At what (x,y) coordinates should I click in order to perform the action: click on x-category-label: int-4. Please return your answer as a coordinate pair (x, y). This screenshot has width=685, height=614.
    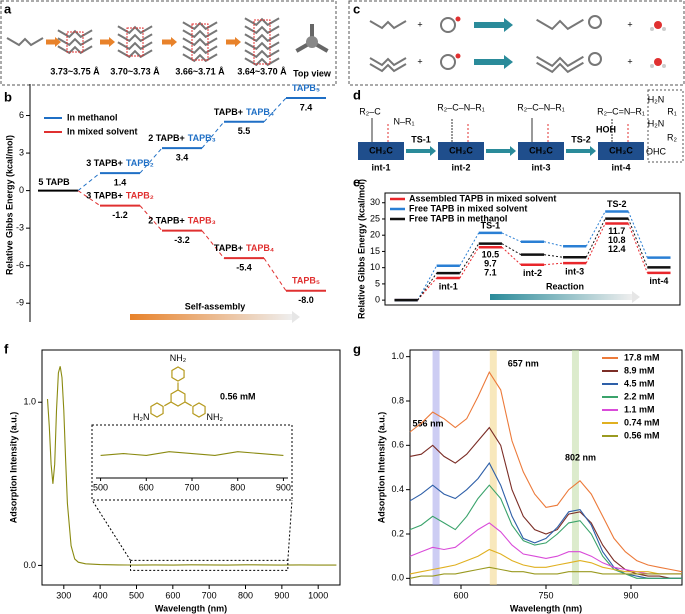
    Looking at the image, I should click on (658, 281).